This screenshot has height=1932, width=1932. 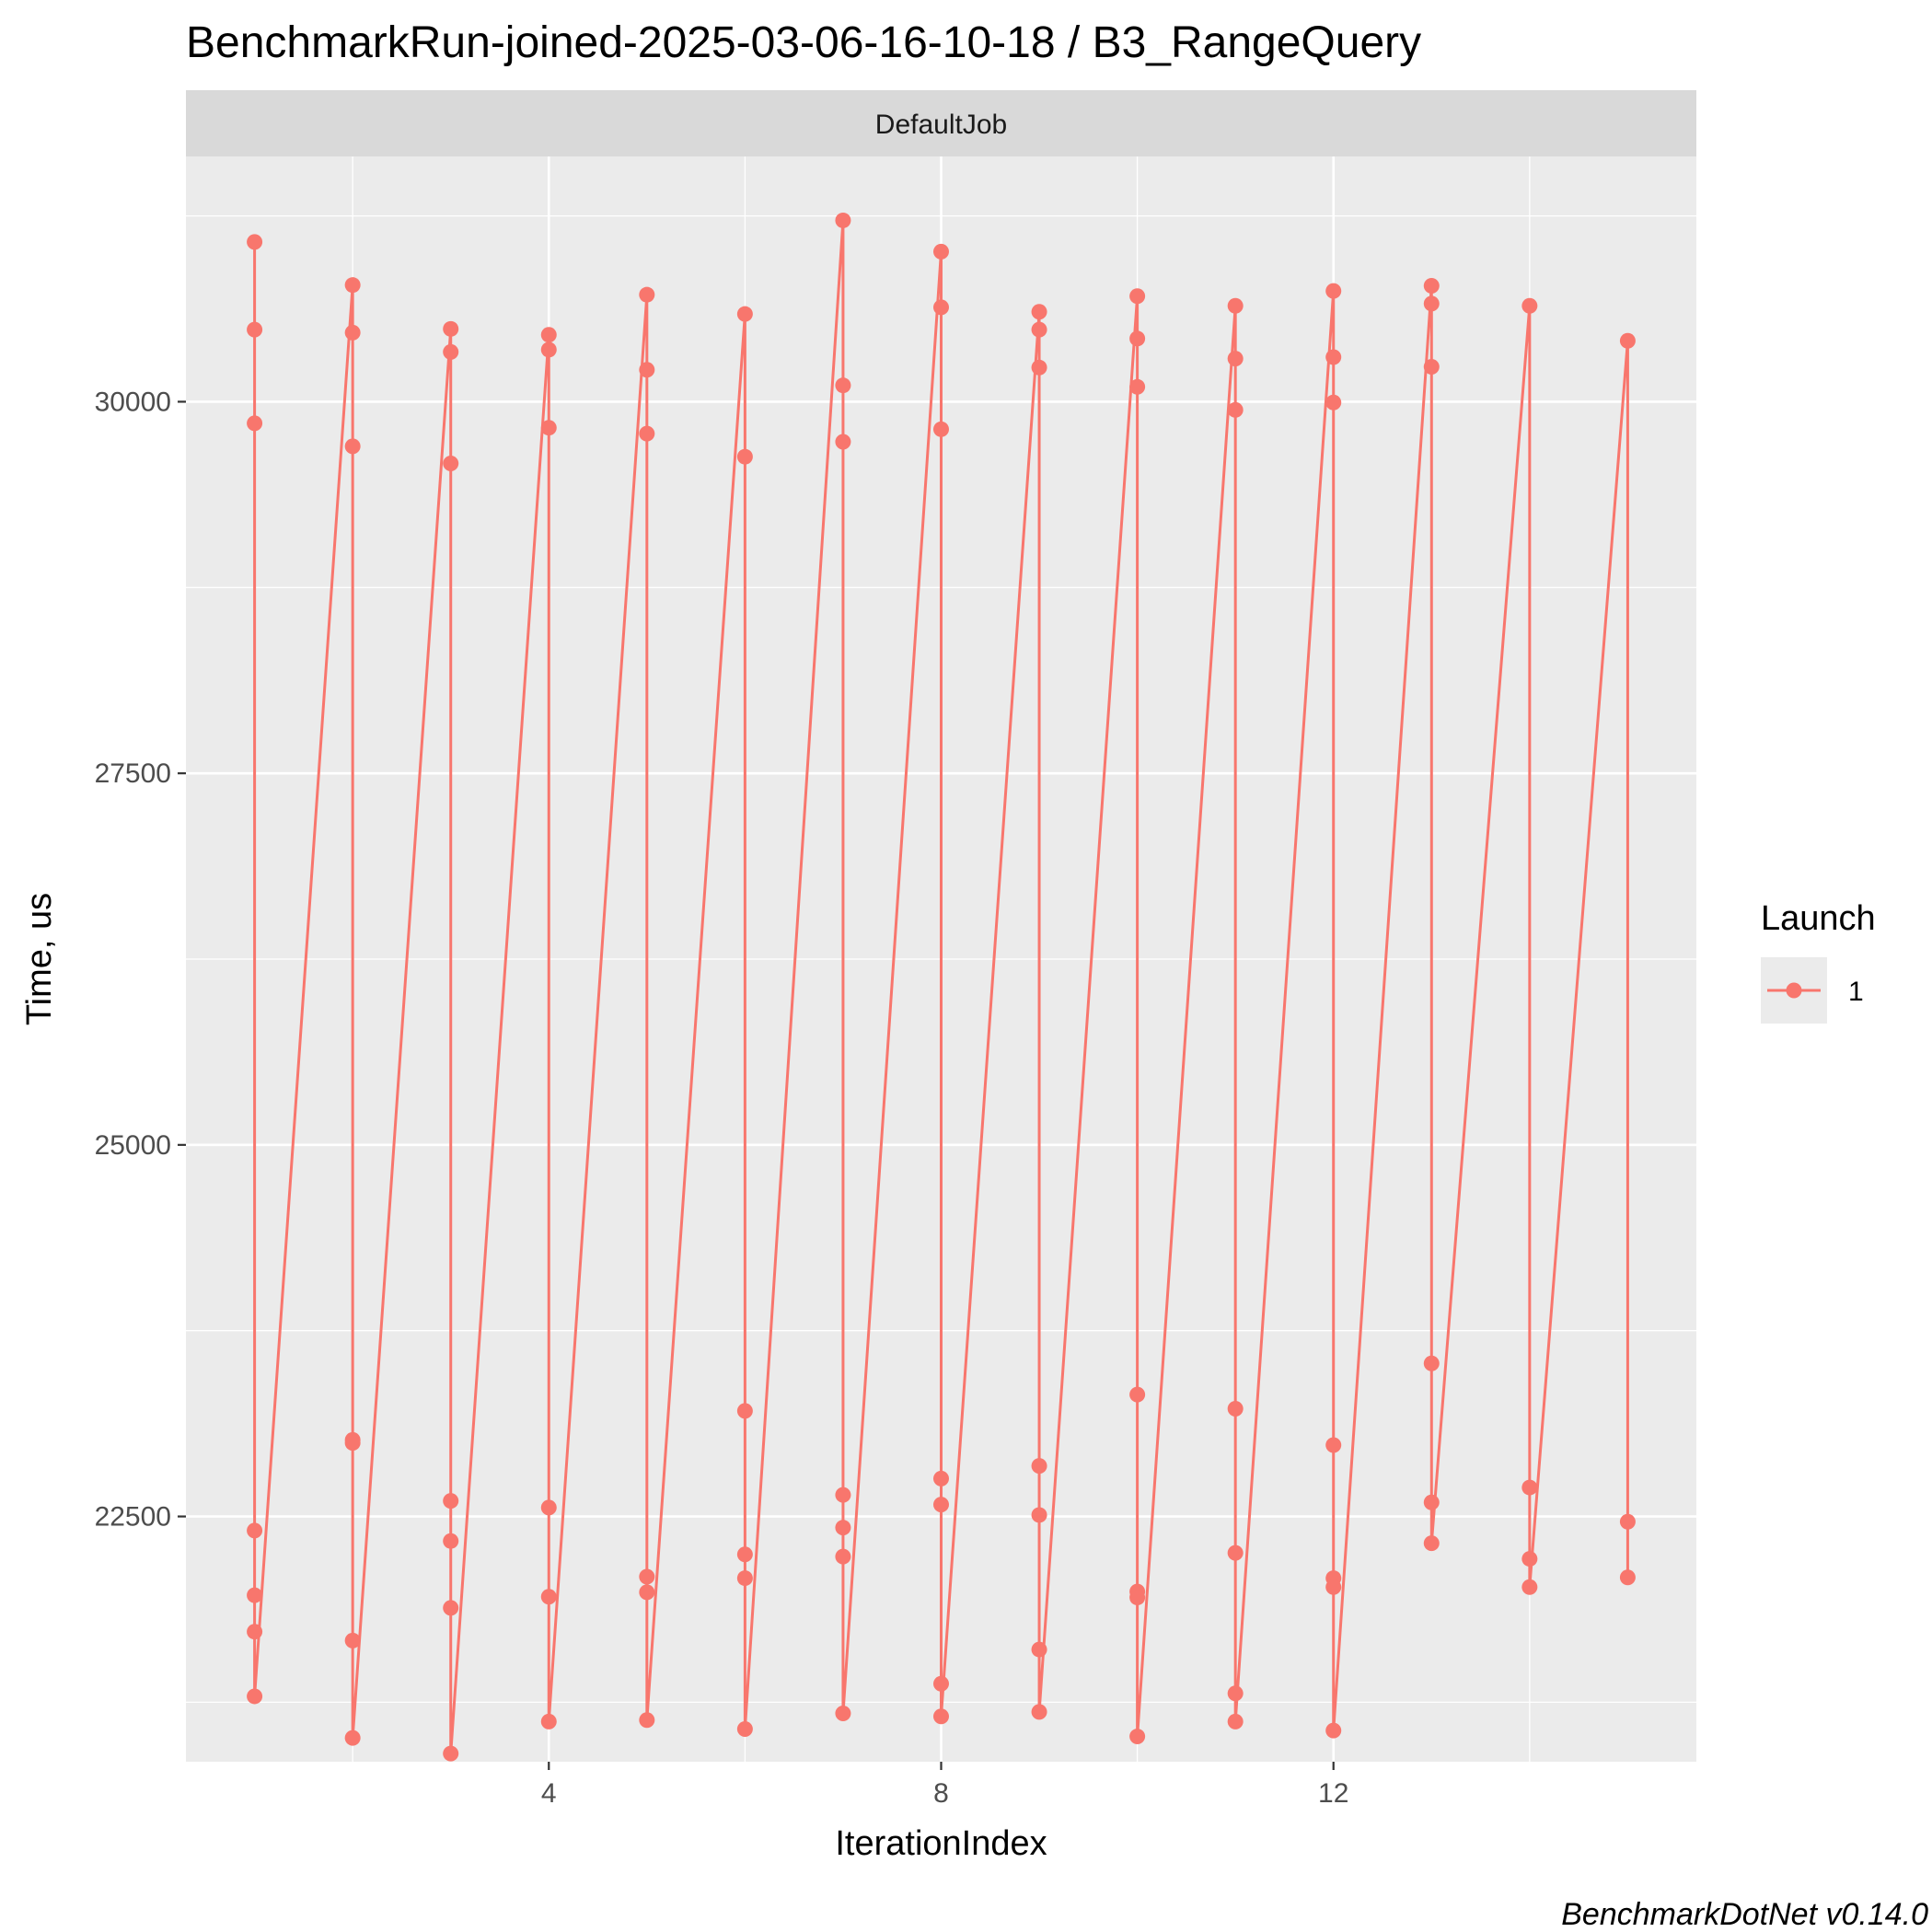 What do you see at coordinates (133, 774) in the screenshot?
I see `y-tick-label: 27500` at bounding box center [133, 774].